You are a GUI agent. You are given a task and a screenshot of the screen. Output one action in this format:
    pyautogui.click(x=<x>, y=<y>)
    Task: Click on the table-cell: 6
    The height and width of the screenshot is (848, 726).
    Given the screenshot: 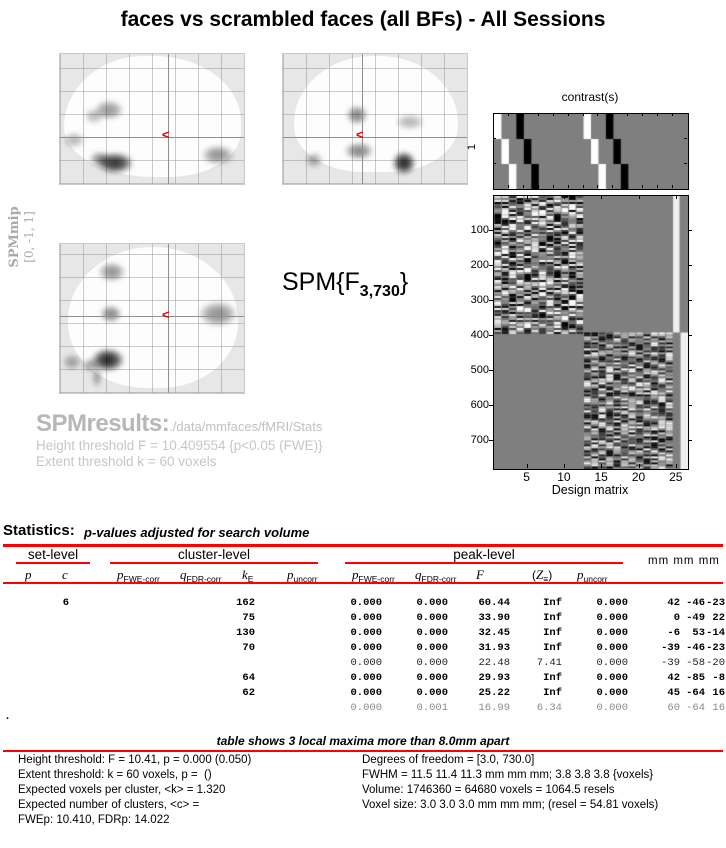 What is the action you would take?
    pyautogui.click(x=65, y=603)
    